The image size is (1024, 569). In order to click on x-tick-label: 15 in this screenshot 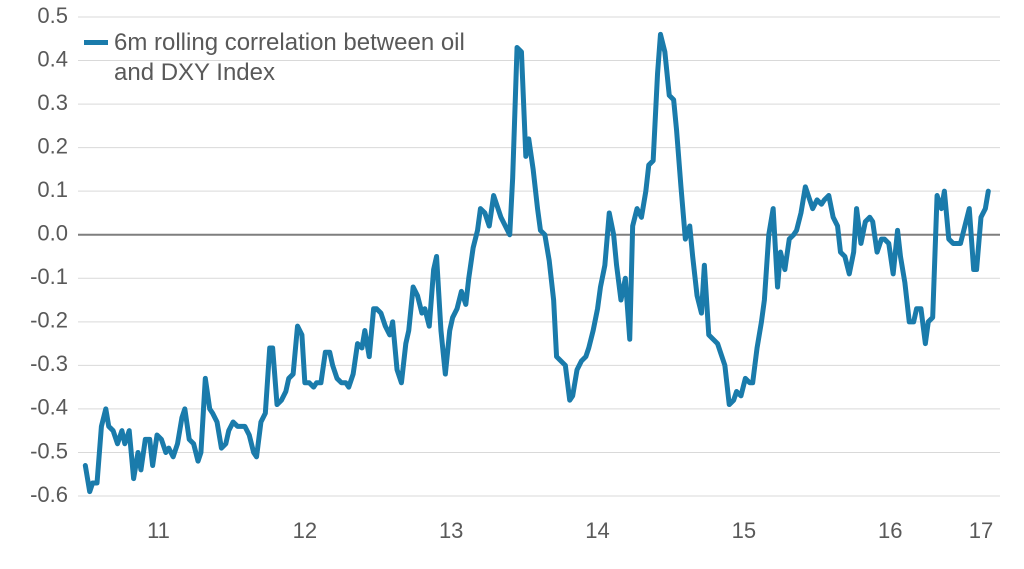, I will do `click(744, 530)`.